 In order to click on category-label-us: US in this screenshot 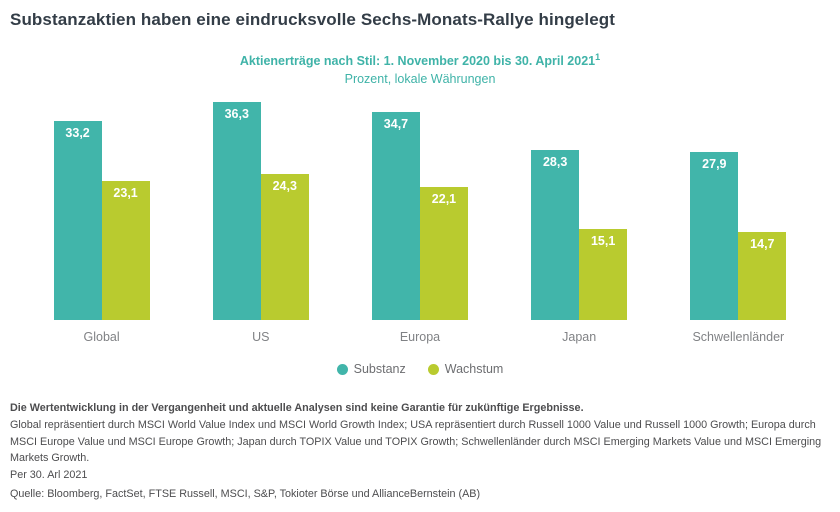, I will do `click(261, 337)`.